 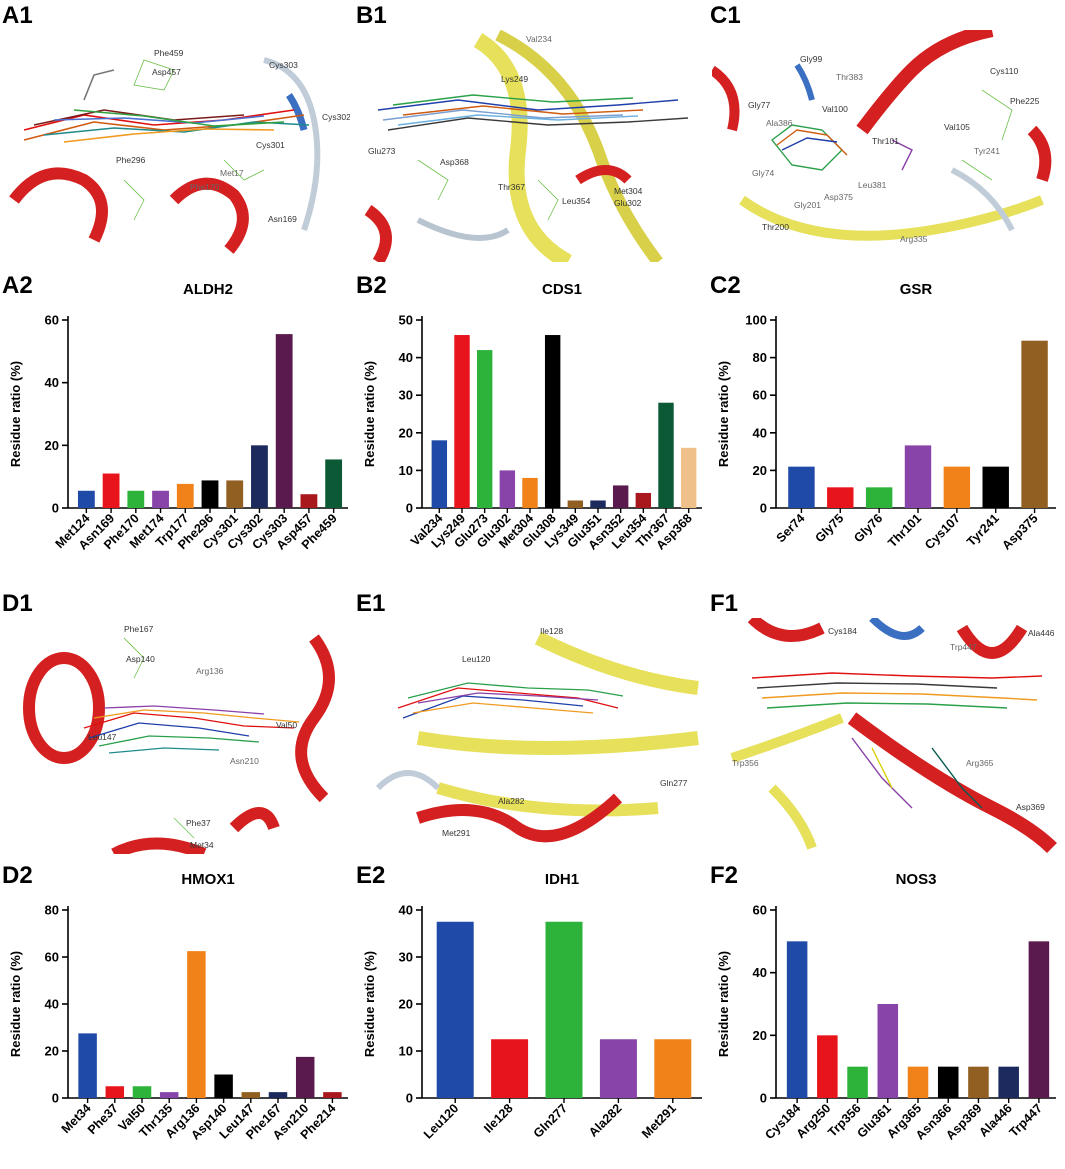 What do you see at coordinates (17, 875) in the screenshot?
I see `panel-label-d2: D2` at bounding box center [17, 875].